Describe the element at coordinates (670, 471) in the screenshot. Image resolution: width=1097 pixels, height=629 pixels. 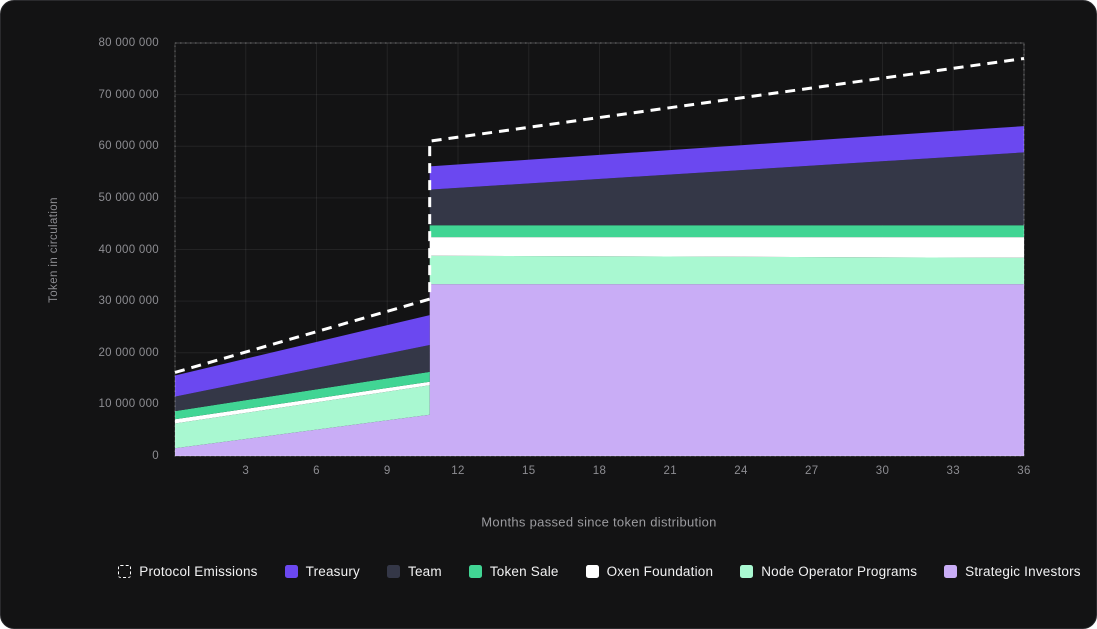
I see `x-tick-label: 21` at that location.